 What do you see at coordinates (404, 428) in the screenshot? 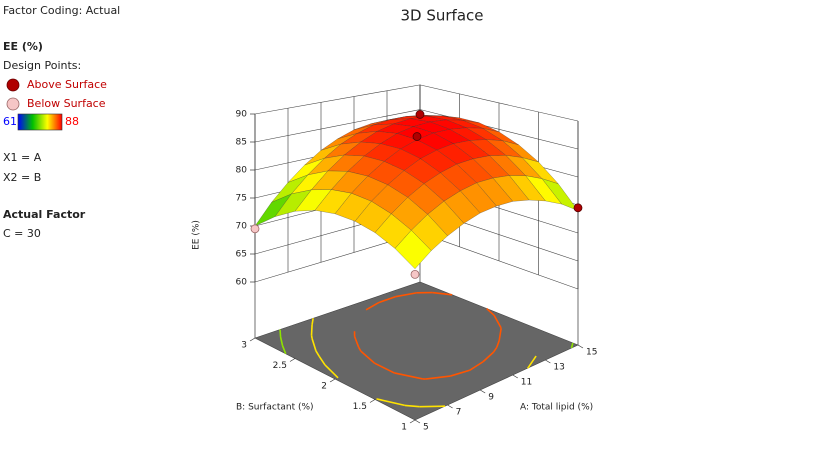
I see `y-tick-label: 1` at bounding box center [404, 428].